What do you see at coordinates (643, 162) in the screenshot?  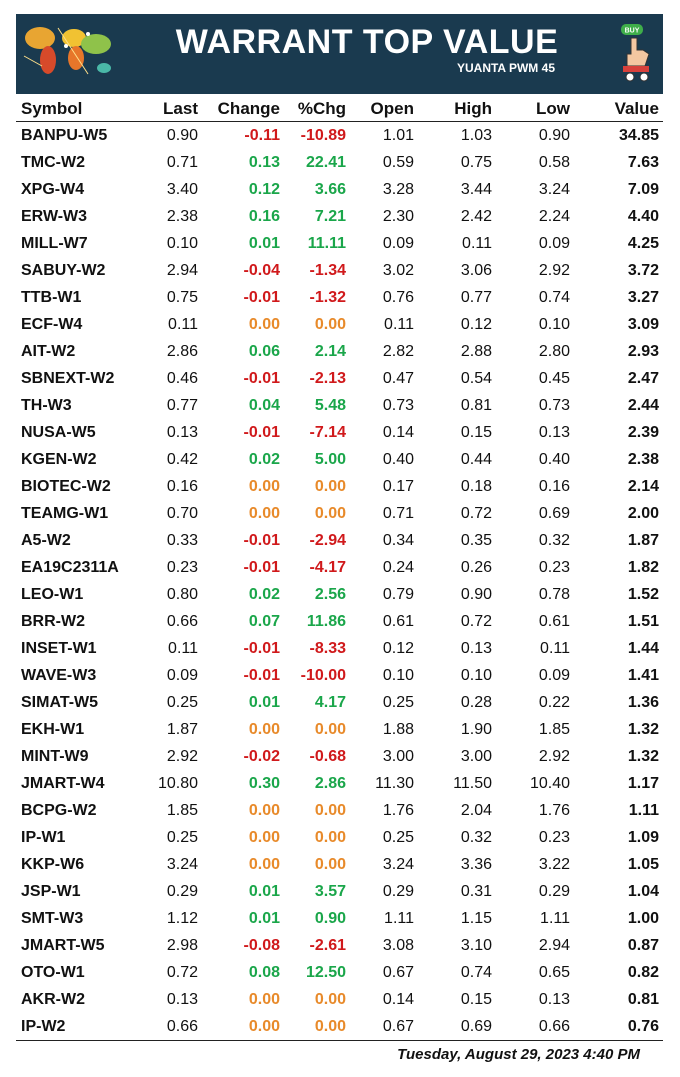 I see `cell-value: 7.63` at bounding box center [643, 162].